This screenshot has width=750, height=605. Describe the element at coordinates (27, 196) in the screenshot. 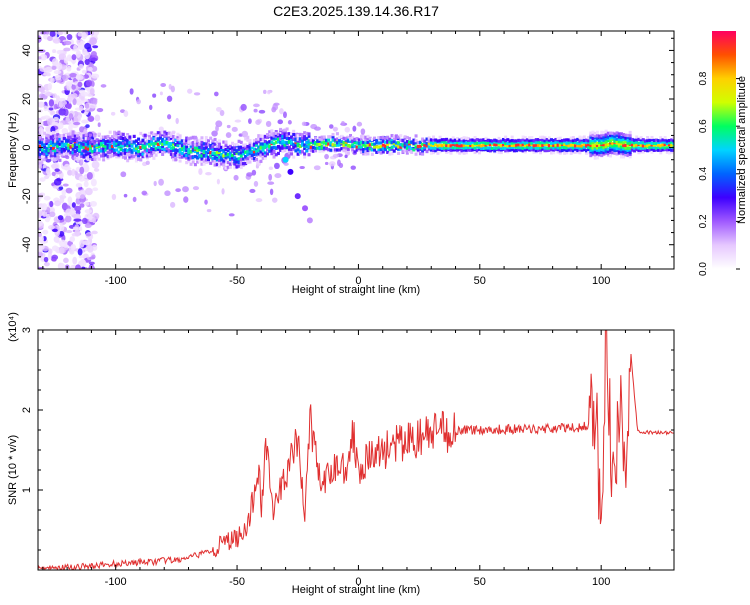

I see `spectrogram-y-tick-label: -20` at that location.